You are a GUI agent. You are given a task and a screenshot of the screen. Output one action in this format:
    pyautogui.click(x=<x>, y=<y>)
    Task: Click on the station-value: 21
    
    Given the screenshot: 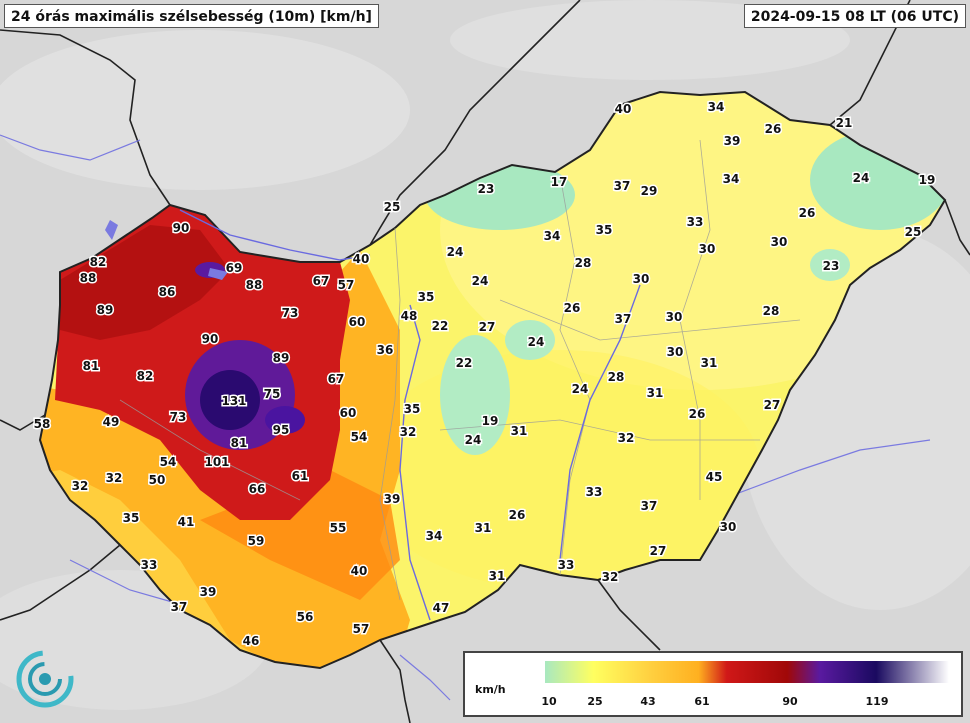 What is the action you would take?
    pyautogui.click(x=844, y=123)
    